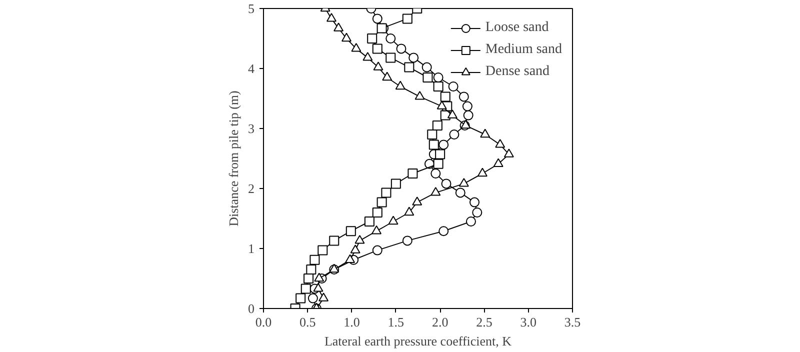  I want to click on y-tick-label: 1, so click(251, 248).